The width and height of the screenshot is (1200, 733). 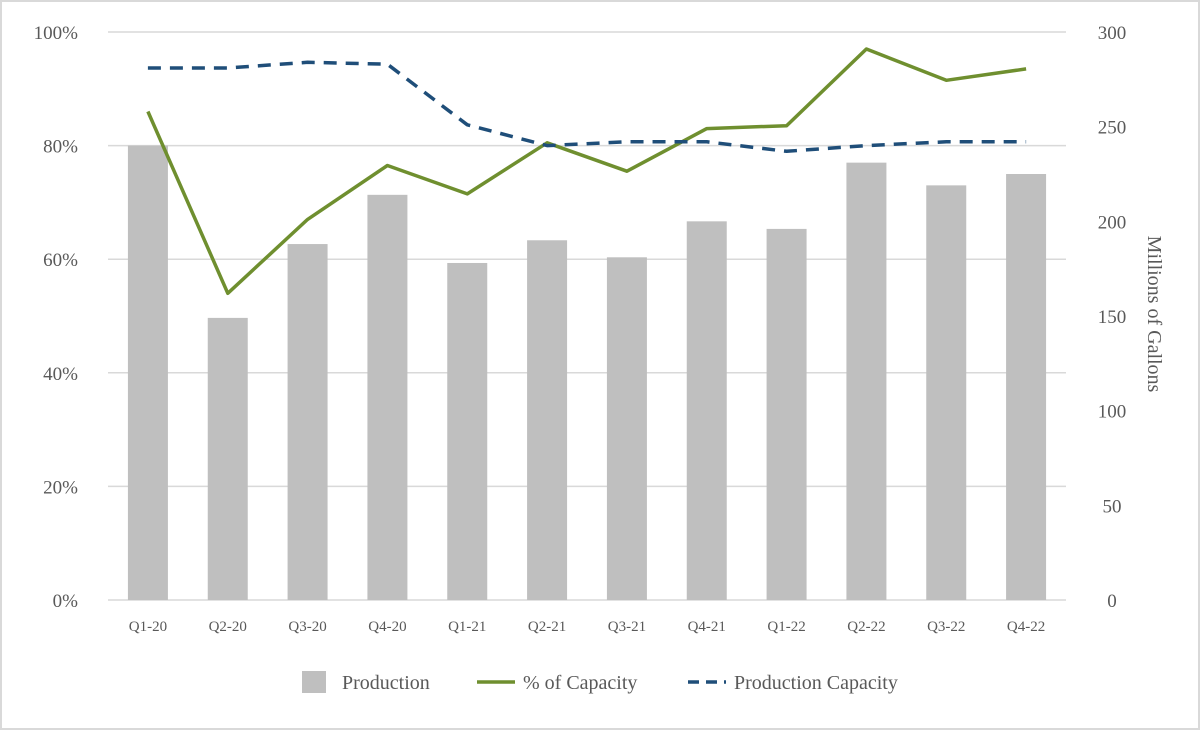 What do you see at coordinates (580, 683) in the screenshot?
I see `legend-label: % of Capacity` at bounding box center [580, 683].